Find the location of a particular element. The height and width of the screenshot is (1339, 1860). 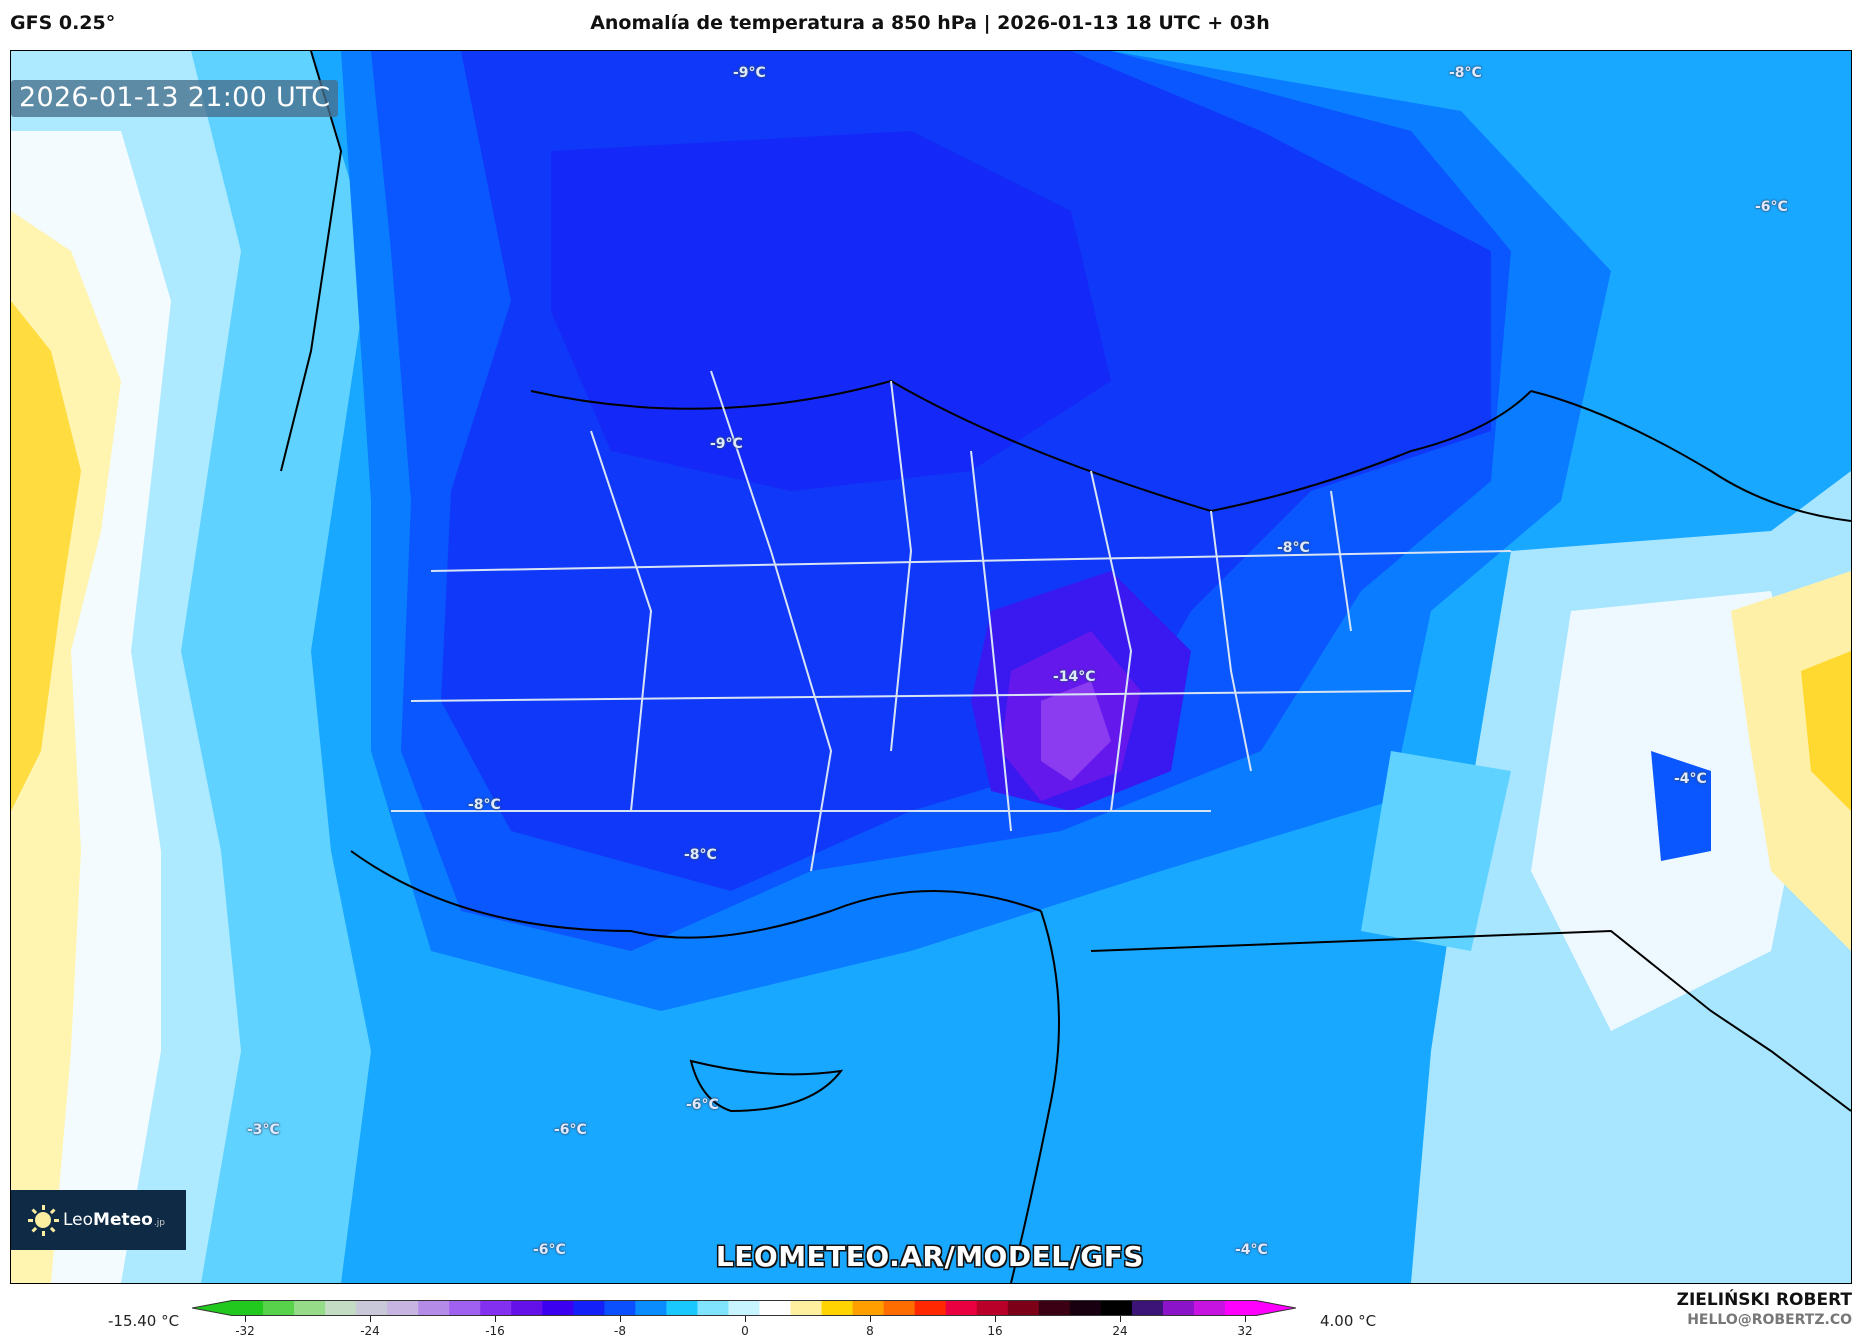

colorbar-tick-label: -8 is located at coordinates (620, 1331).